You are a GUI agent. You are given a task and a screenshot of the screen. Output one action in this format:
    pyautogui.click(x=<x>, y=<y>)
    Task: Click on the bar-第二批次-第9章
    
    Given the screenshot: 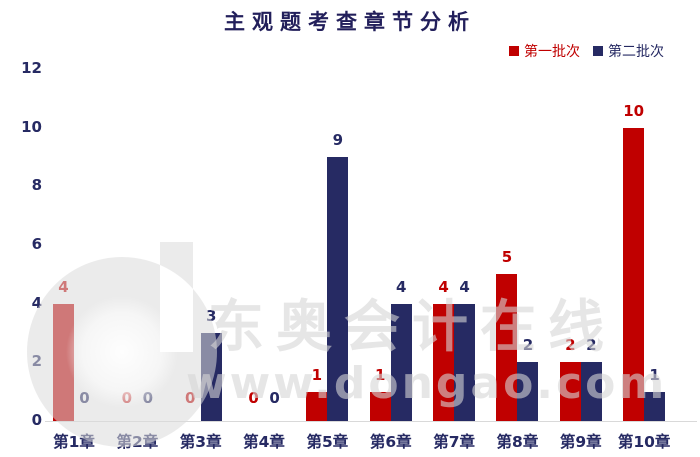 What is the action you would take?
    pyautogui.click(x=591, y=391)
    